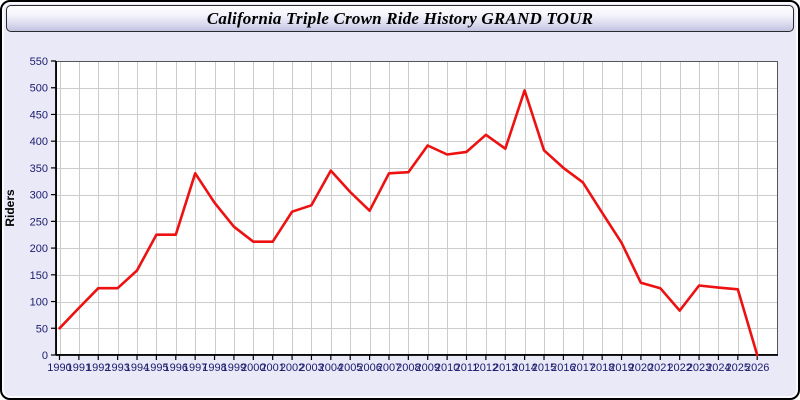 The image size is (800, 400). What do you see at coordinates (524, 368) in the screenshot?
I see `x-tick-label: 2014` at bounding box center [524, 368].